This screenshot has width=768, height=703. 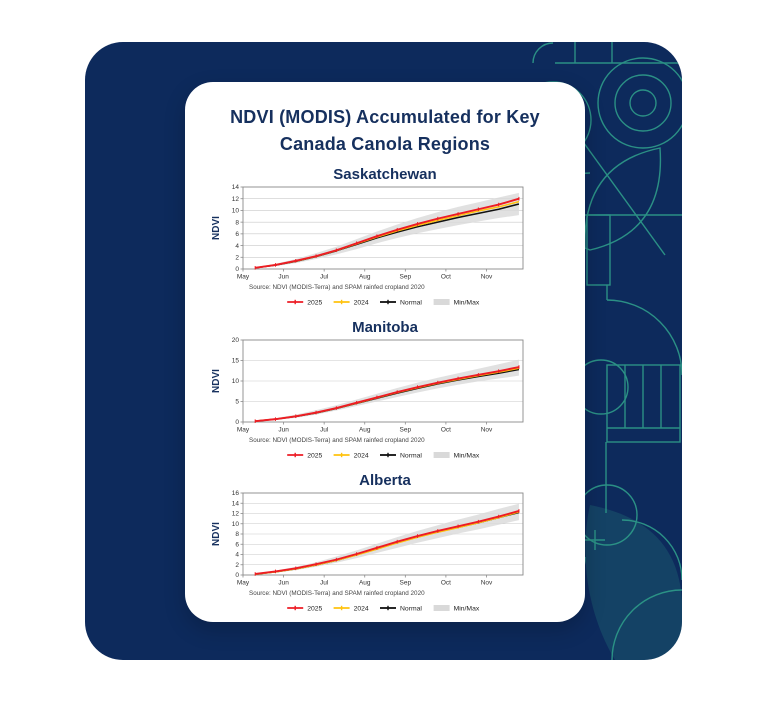 I want to click on chart-title: Saskatchewan, so click(x=385, y=174).